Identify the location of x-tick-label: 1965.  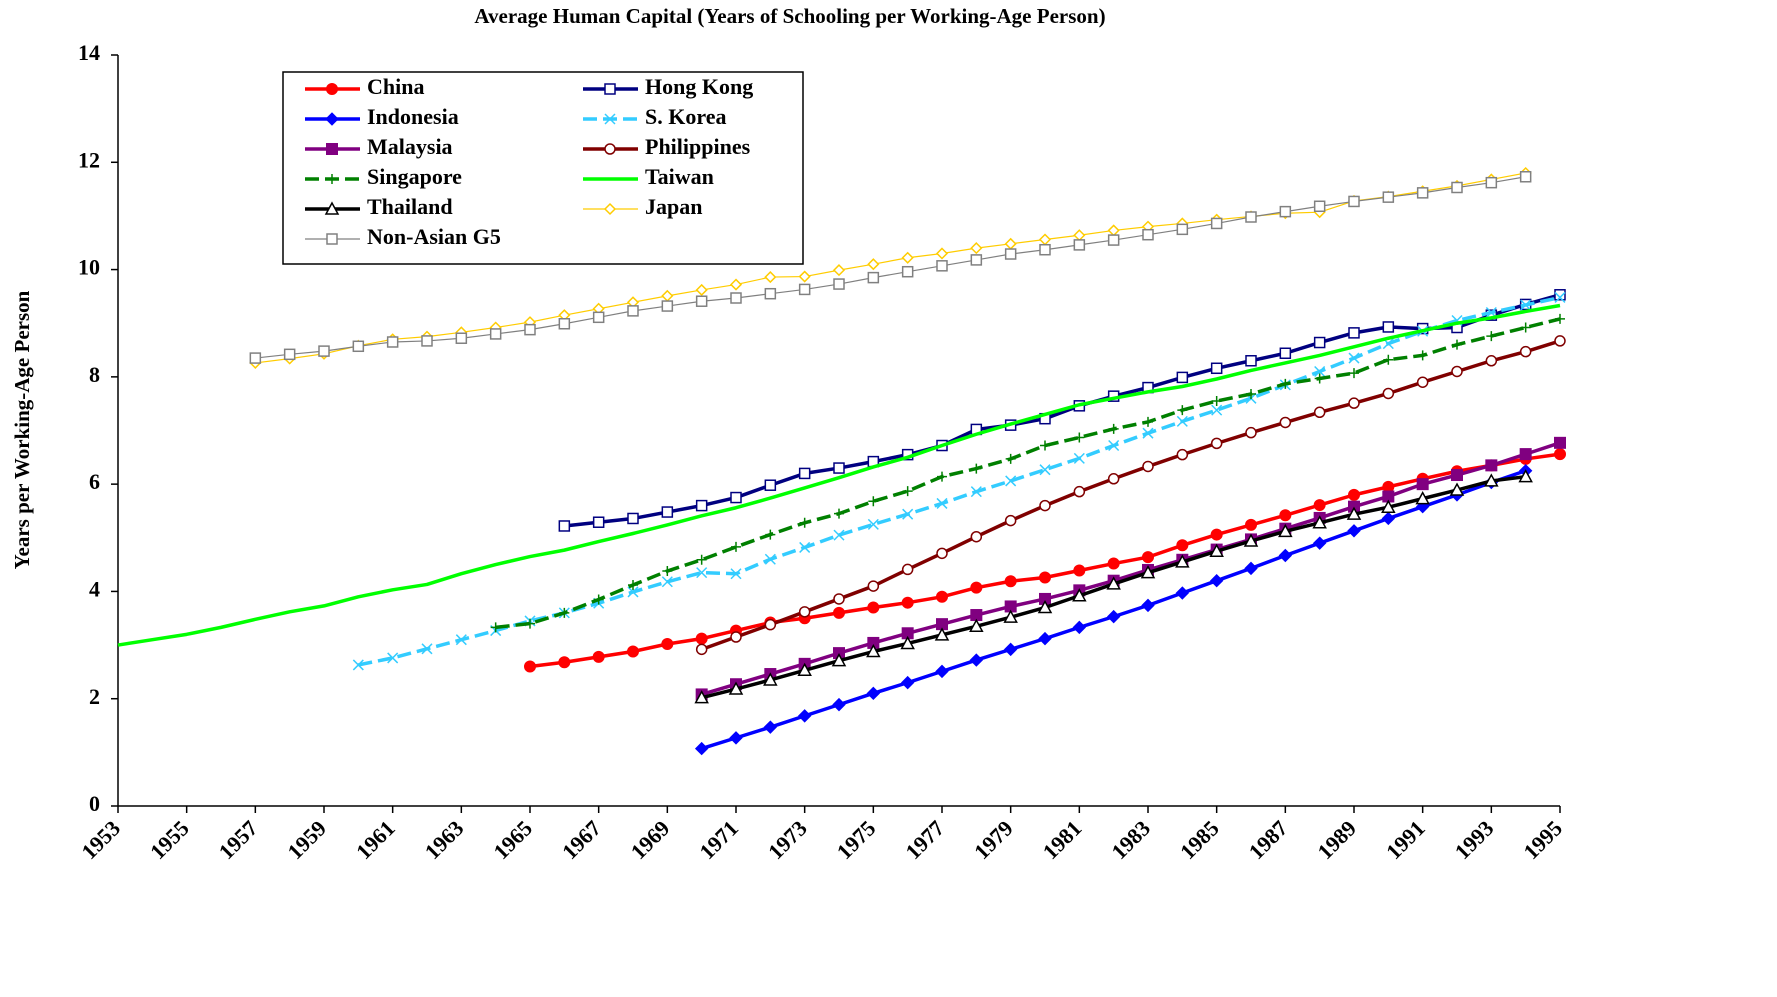
(512, 839).